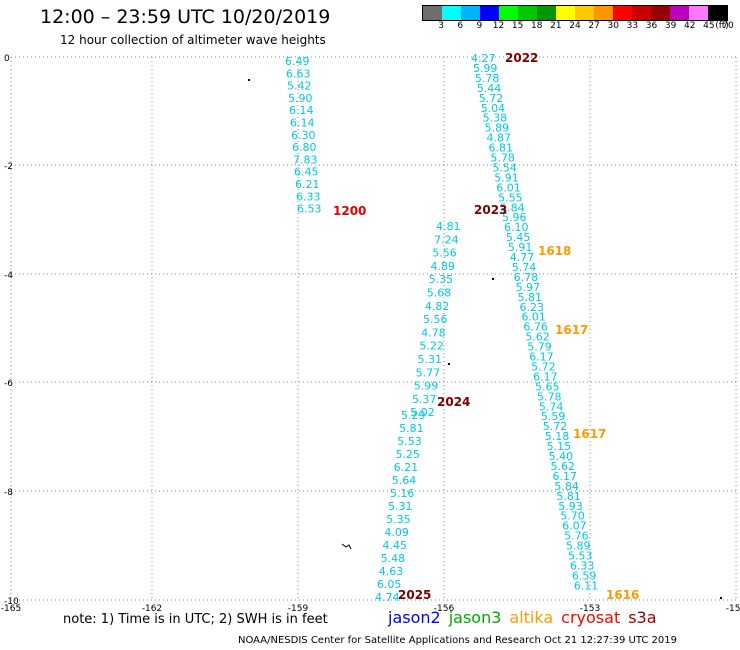 Image resolution: width=740 pixels, height=650 pixels. What do you see at coordinates (584, 575) in the screenshot?
I see `swh-value: 6.59` at bounding box center [584, 575].